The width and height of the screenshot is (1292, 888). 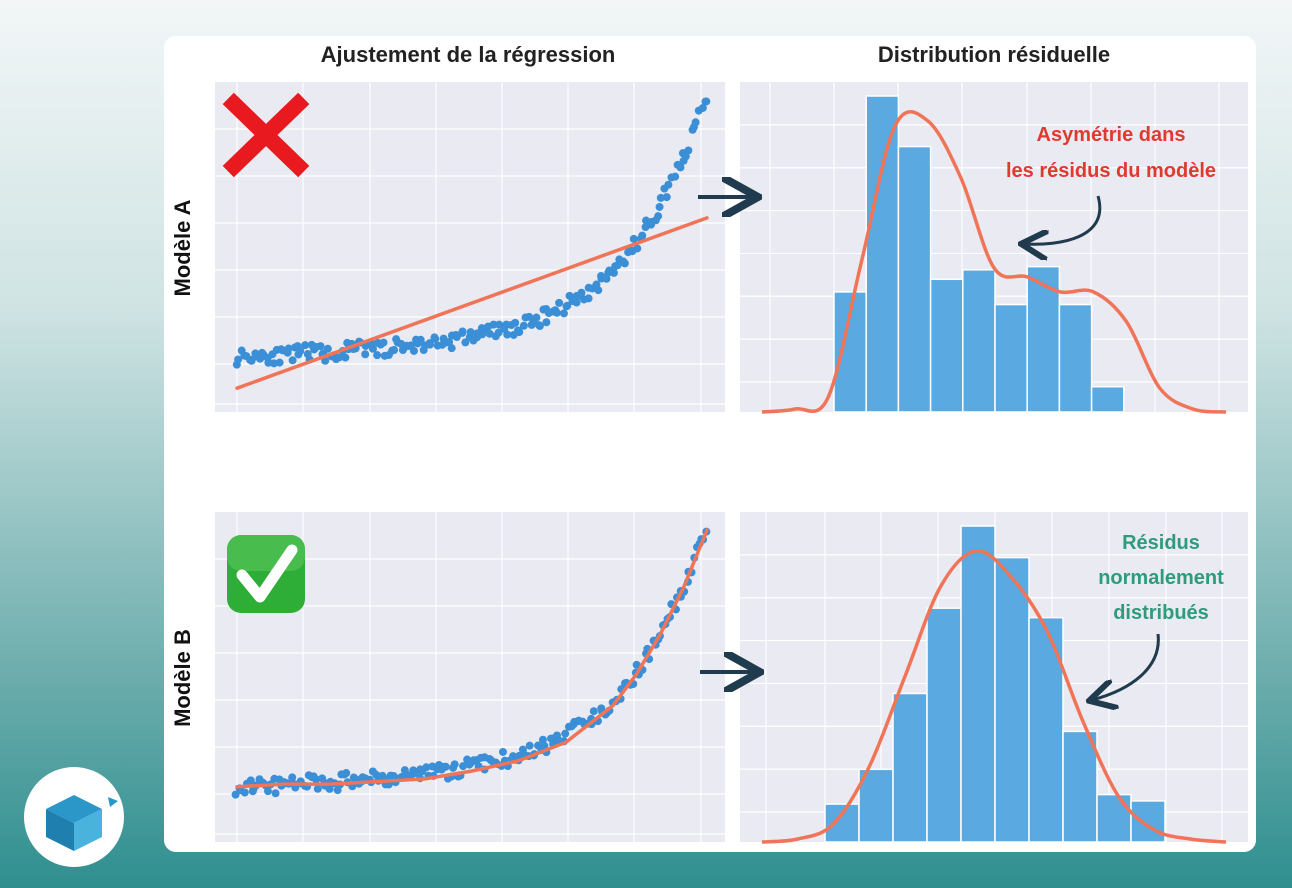 What do you see at coordinates (182, 678) in the screenshot?
I see `row-label-model-b: Modèle B` at bounding box center [182, 678].